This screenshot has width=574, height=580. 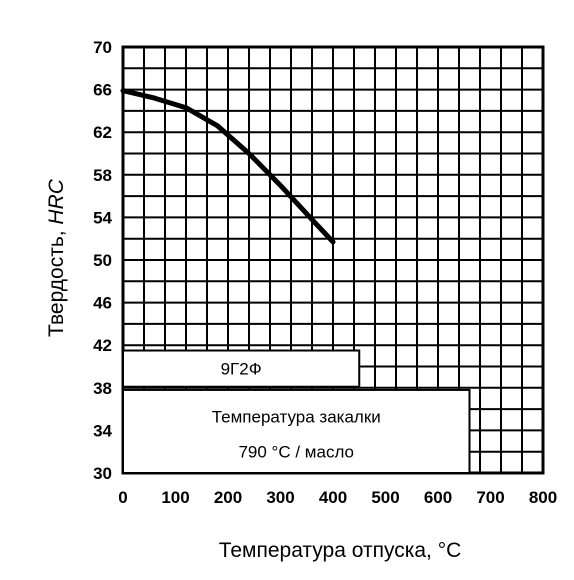 I want to click on y-axis-title-main: Твердость,, so click(x=56, y=281).